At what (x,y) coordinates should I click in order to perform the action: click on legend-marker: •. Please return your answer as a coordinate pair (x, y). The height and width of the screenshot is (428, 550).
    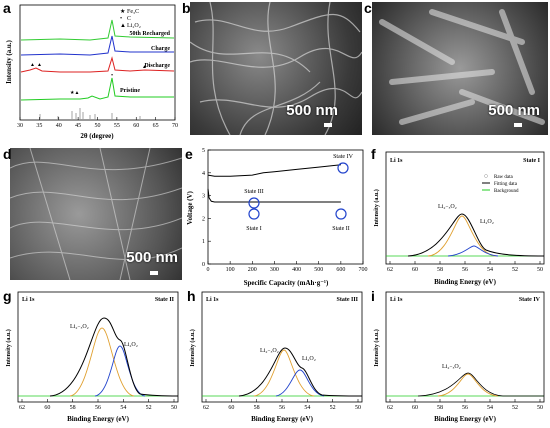
    Looking at the image, I should click on (121, 19).